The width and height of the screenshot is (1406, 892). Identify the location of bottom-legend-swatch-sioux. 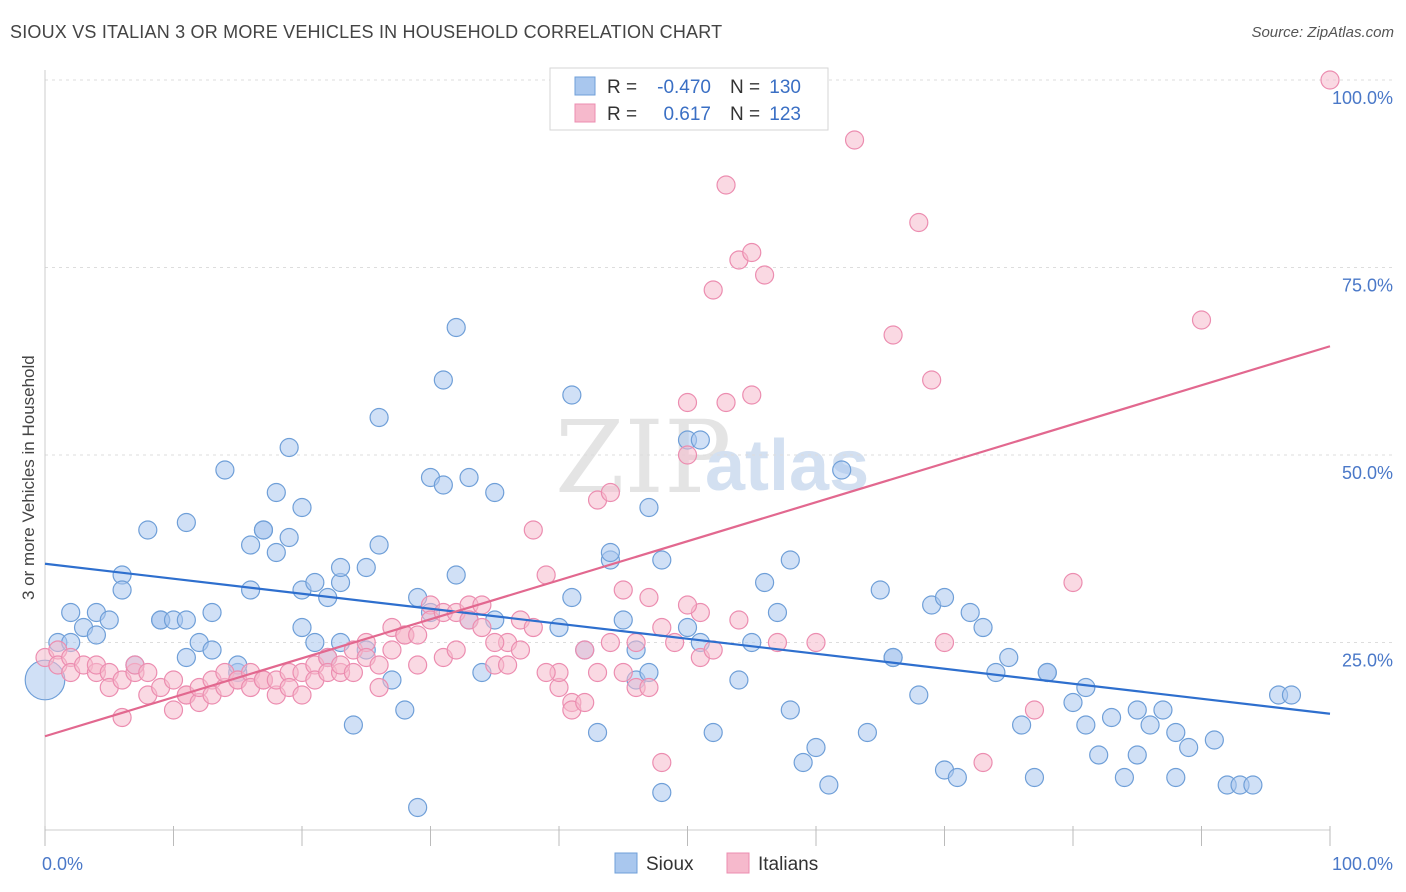
(626, 863).